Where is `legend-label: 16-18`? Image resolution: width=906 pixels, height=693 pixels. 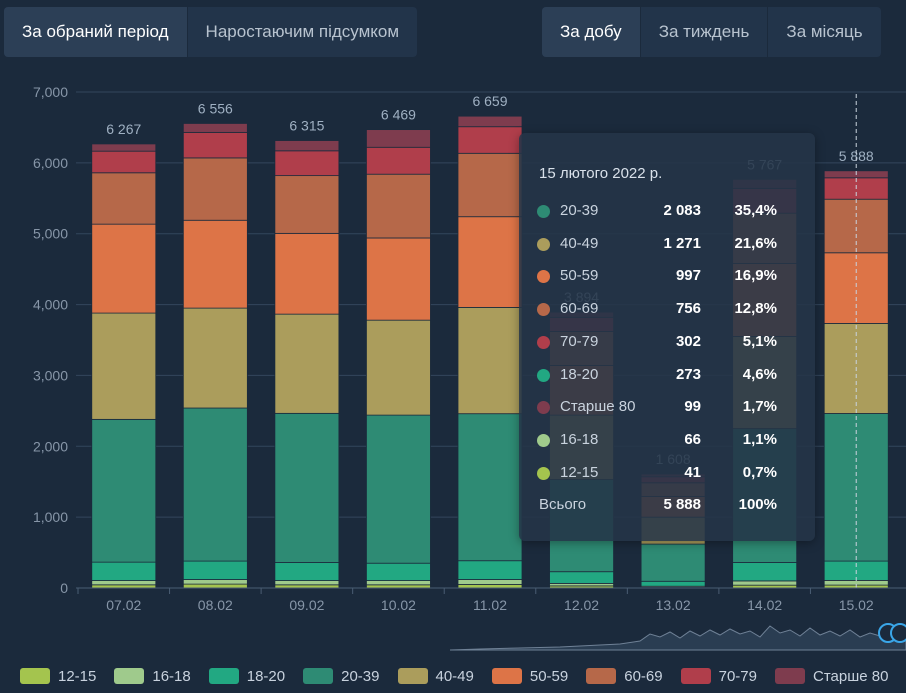
legend-label: 16-18 is located at coordinates (171, 676).